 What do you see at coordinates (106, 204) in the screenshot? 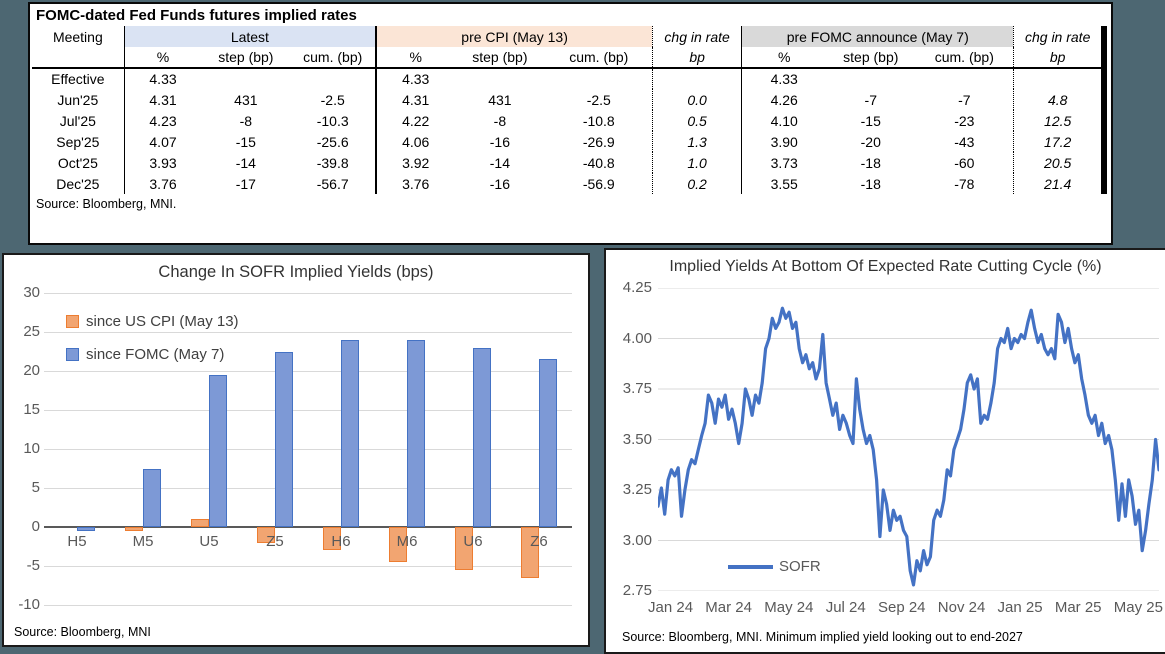
I see `table-source: Source: Bloomberg, MNI.` at bounding box center [106, 204].